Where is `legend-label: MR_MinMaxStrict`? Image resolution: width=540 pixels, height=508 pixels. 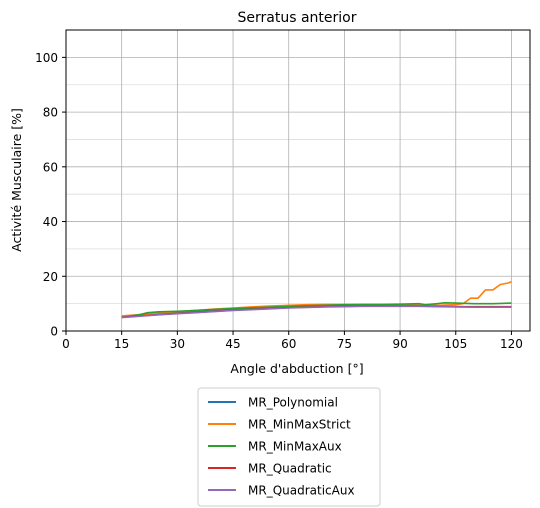 legend-label: MR_MinMaxStrict is located at coordinates (299, 425).